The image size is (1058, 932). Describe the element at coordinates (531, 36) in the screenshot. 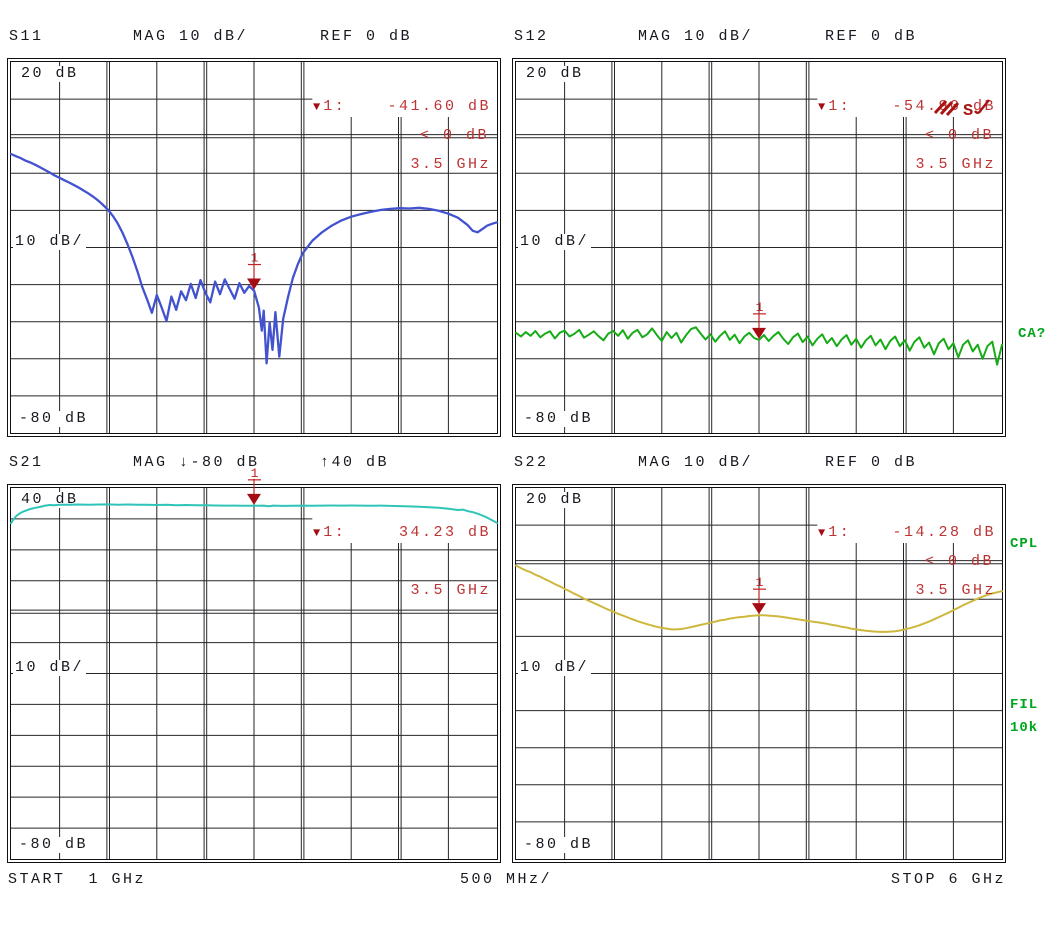

I see `trace-name-label: S12` at that location.